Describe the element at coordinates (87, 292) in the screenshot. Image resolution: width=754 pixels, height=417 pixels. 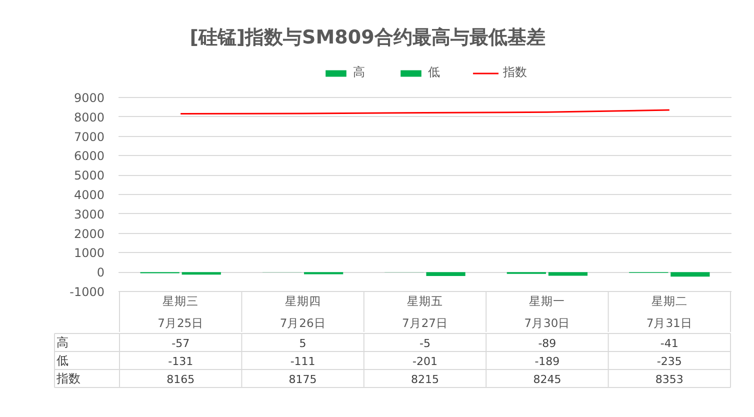
I see `y-tick-label: -1000` at that location.